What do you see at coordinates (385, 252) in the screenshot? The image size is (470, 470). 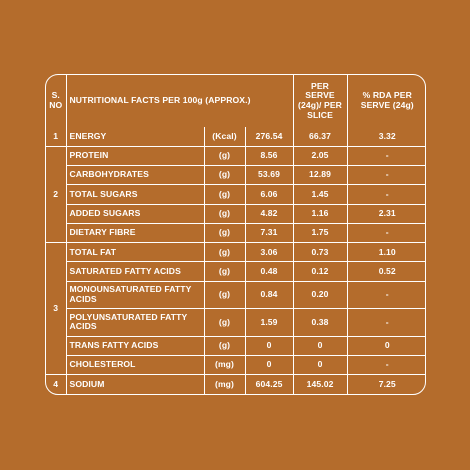 I see `rda-value-cell: 1.10` at bounding box center [385, 252].